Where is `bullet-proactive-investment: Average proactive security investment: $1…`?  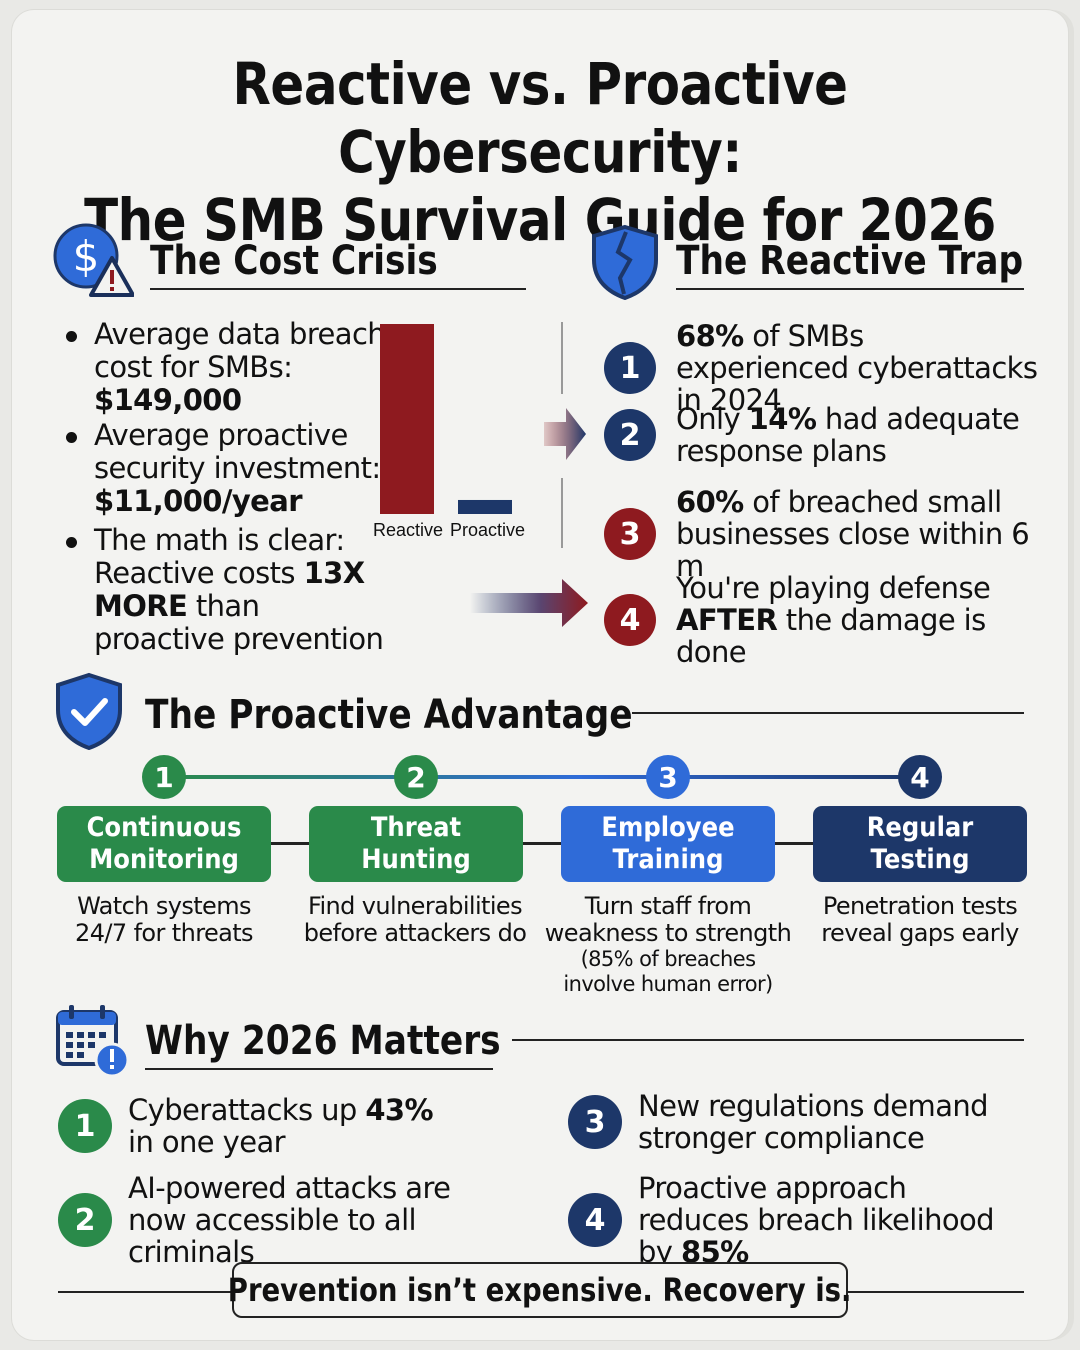 bullet-proactive-investment: Average proactive security investment: $1… is located at coordinates (229, 468).